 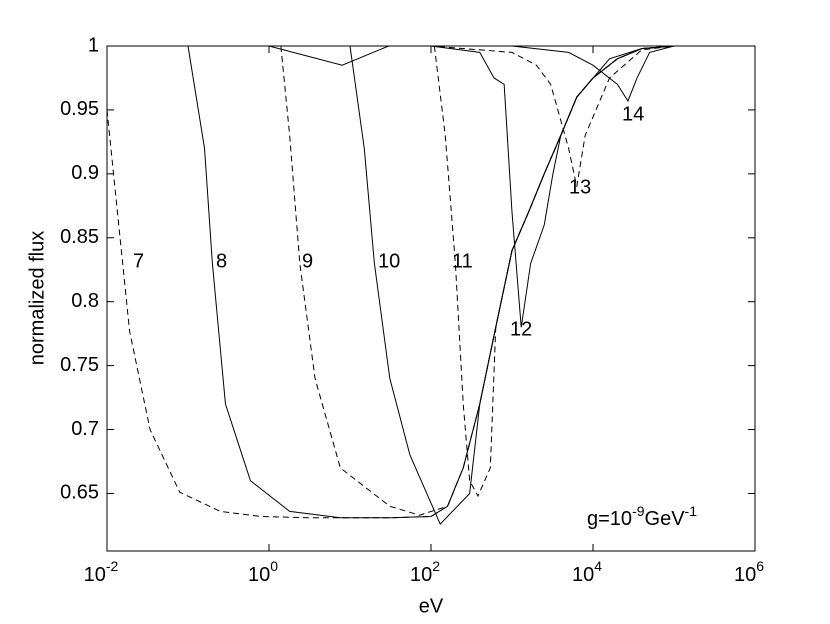 I want to click on curve-label: 13, so click(x=580, y=187).